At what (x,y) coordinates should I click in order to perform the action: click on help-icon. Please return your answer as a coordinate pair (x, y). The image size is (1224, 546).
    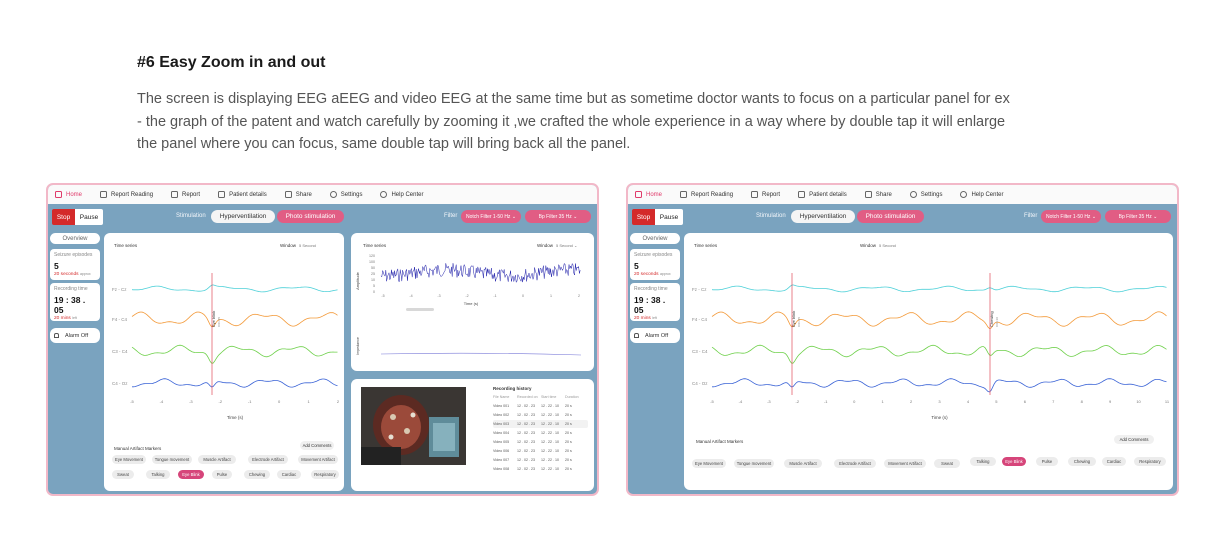
    Looking at the image, I should click on (964, 194).